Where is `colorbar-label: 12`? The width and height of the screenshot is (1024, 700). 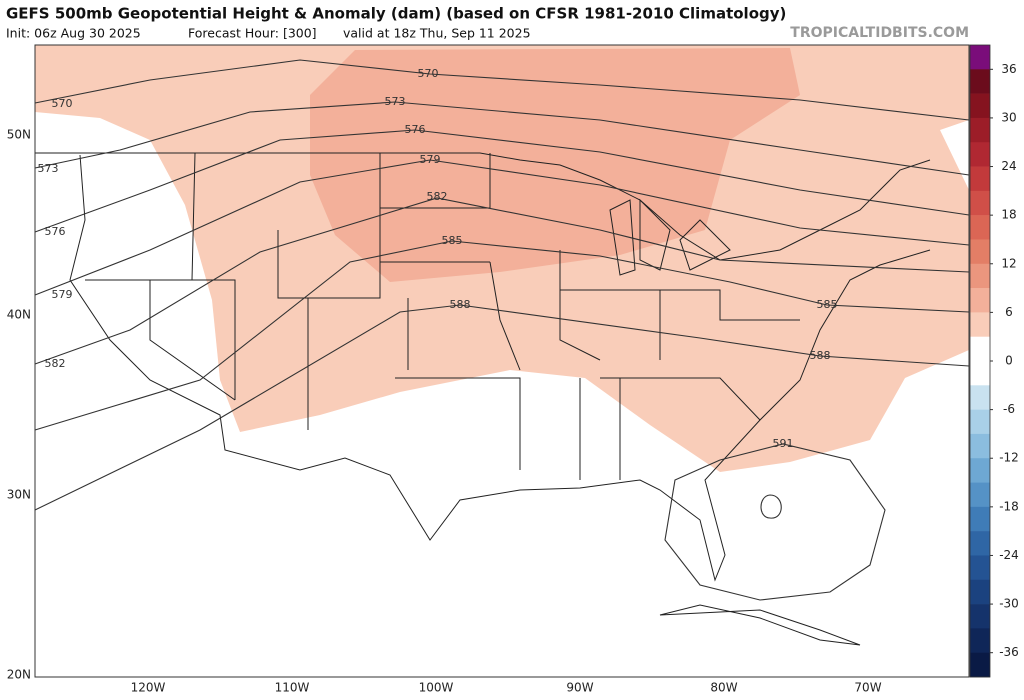
colorbar-label: 12 is located at coordinates (1008, 263).